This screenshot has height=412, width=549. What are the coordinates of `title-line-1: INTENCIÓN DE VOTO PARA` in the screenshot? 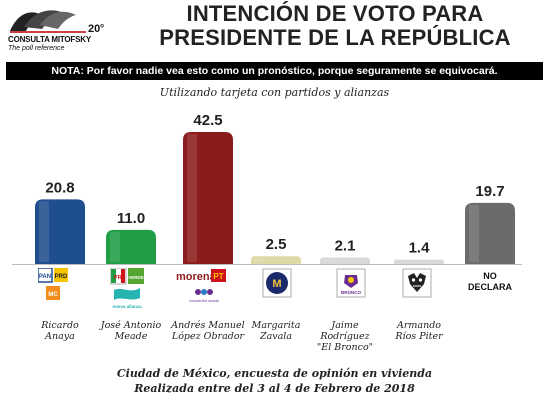 It's located at (335, 13).